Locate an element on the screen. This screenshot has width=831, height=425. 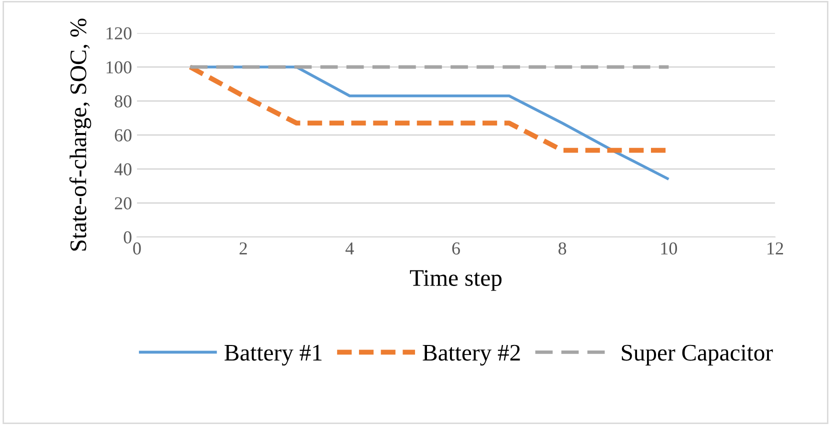
x-axis-title: Time step is located at coordinates (456, 280).